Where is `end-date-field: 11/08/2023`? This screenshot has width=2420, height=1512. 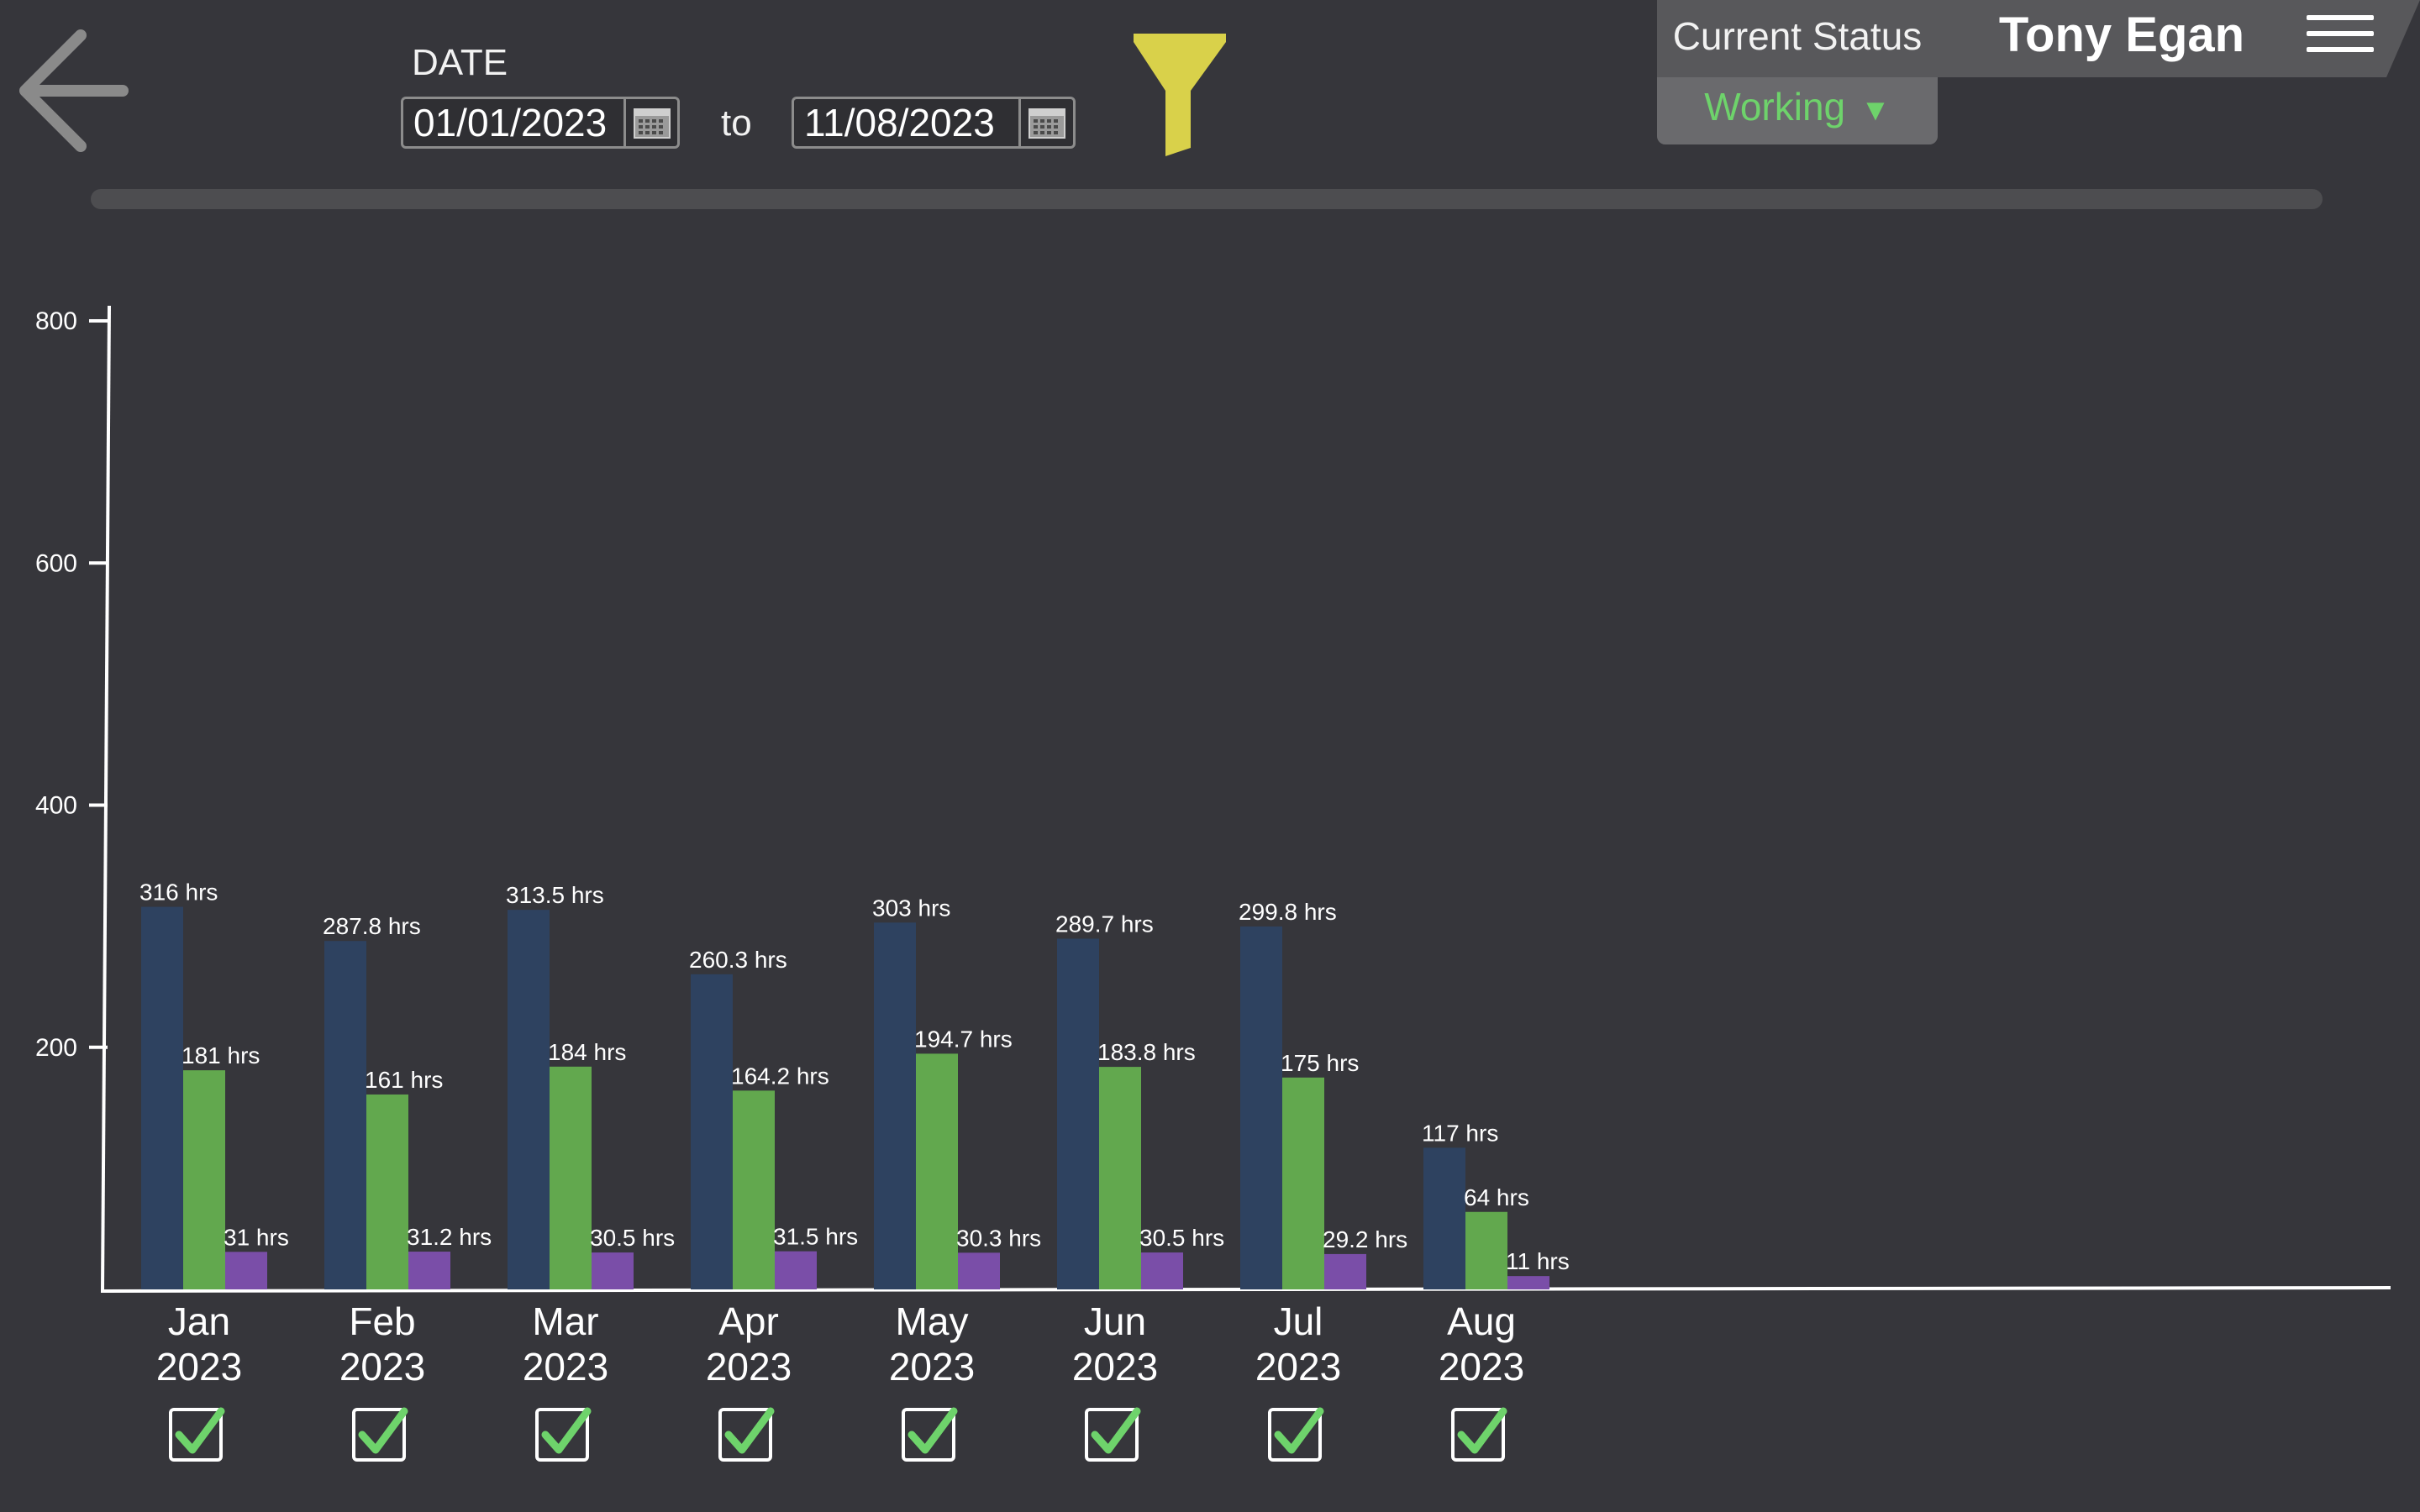 end-date-field: 11/08/2023 is located at coordinates (934, 123).